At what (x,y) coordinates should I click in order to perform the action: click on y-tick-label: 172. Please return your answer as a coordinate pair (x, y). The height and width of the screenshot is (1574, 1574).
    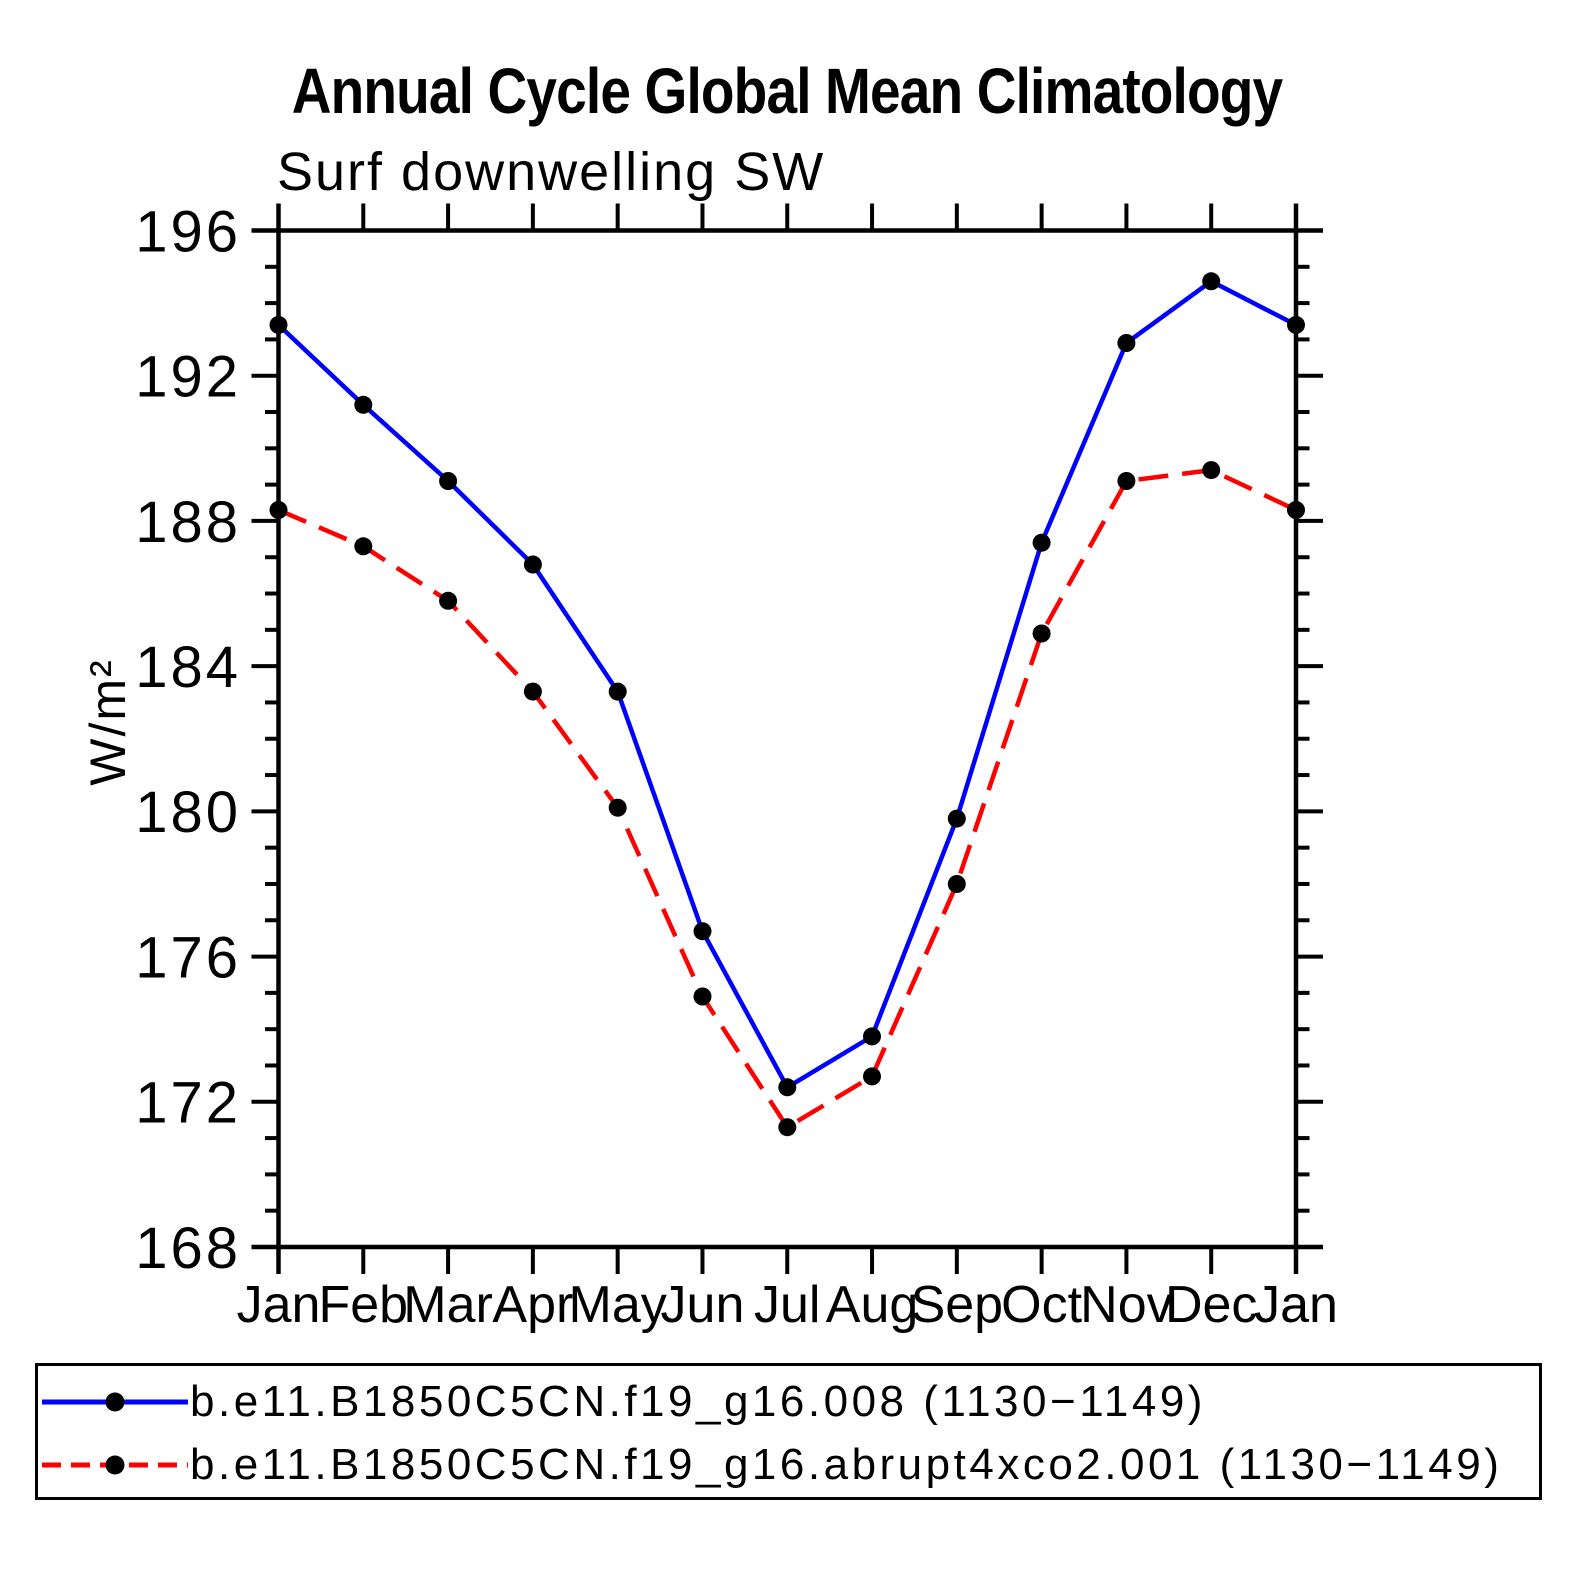
    Looking at the image, I should click on (188, 1103).